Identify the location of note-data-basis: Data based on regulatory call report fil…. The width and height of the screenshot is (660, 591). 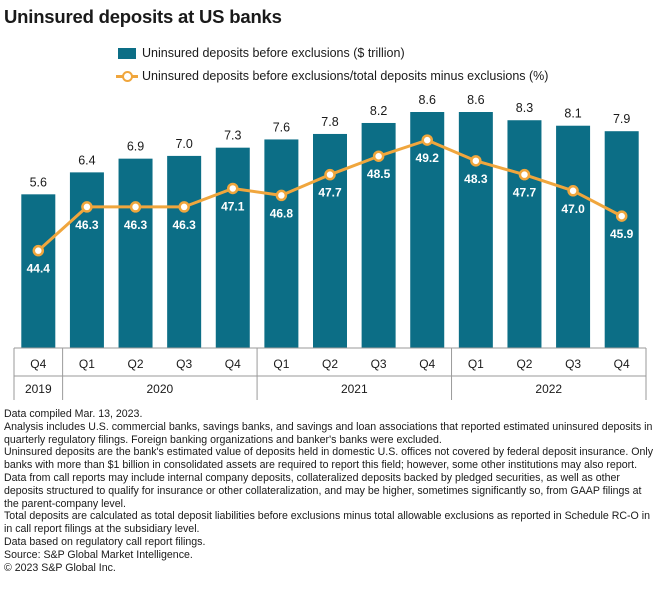
(105, 541).